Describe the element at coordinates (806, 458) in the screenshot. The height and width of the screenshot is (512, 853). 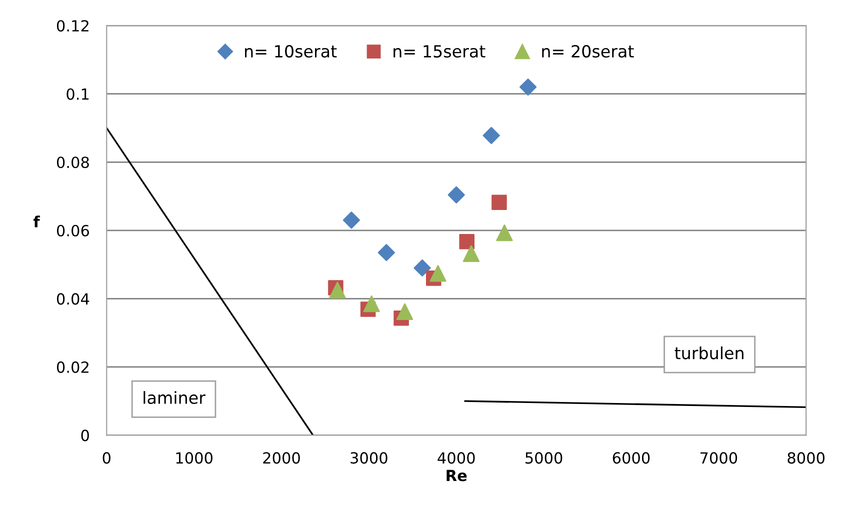
I see `x-tick-label: 8000` at that location.